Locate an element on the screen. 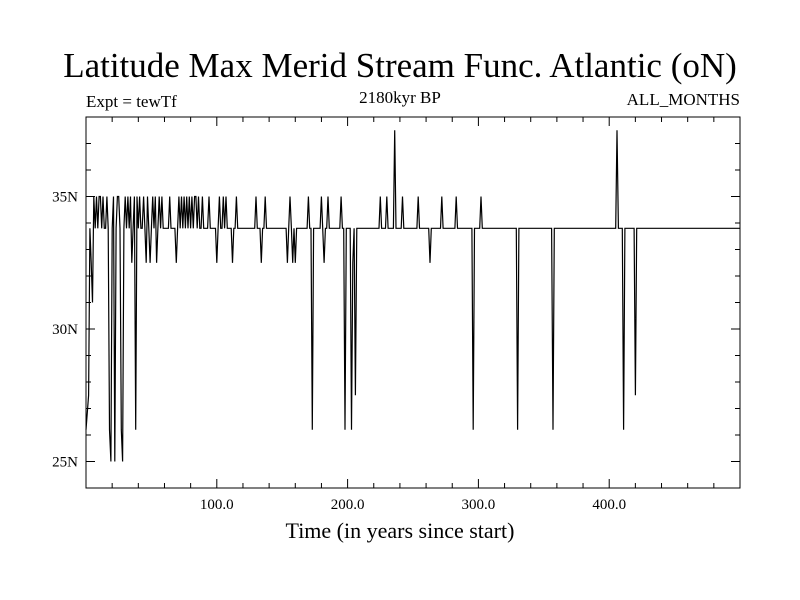  x-tick-label: 300.0 is located at coordinates (479, 505).